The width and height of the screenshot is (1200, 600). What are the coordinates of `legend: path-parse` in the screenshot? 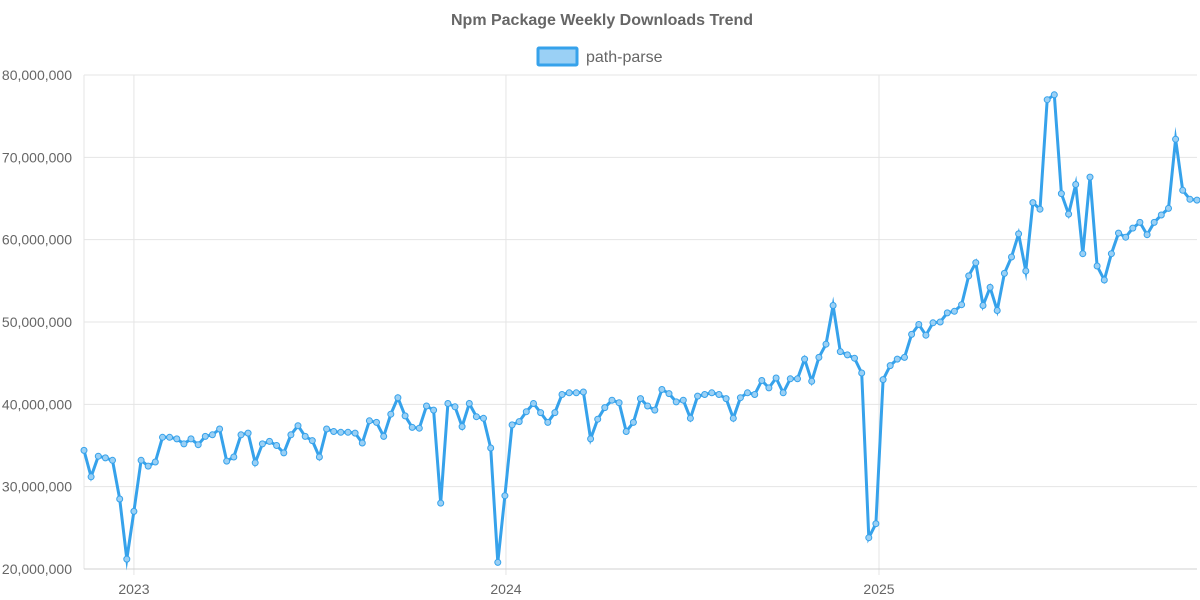 It's located at (599, 56).